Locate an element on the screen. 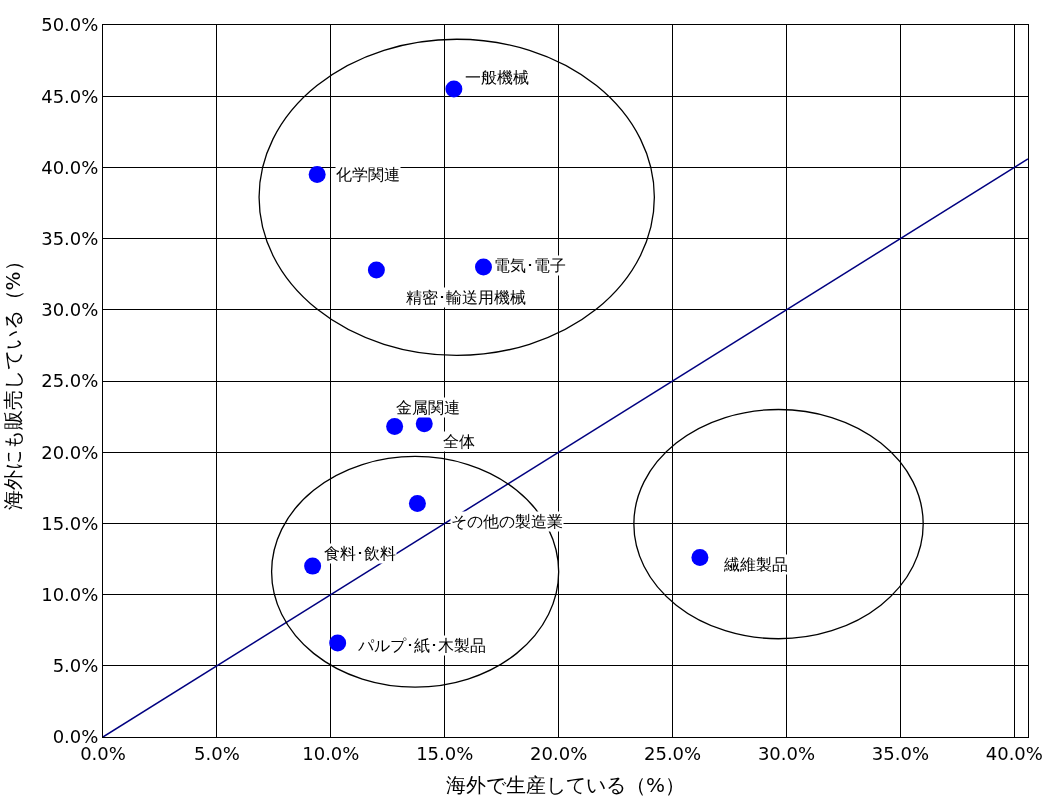 The width and height of the screenshot is (1058, 807). y-tick-label: 5.0% is located at coordinates (75, 666).